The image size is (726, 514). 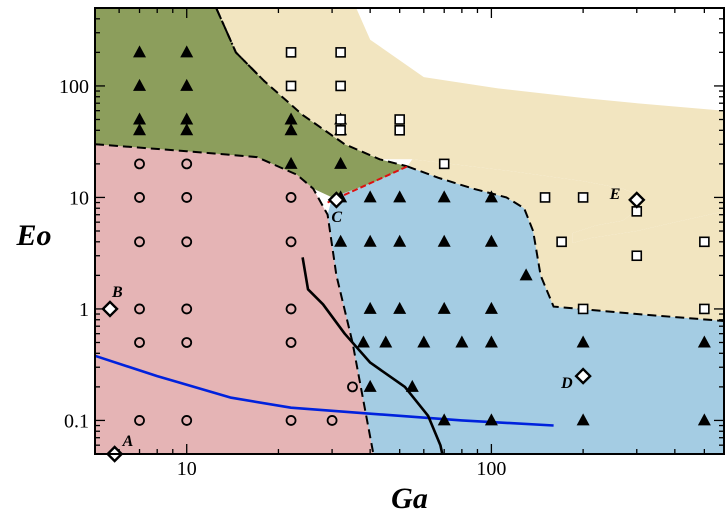 What do you see at coordinates (372, 355) in the screenshot?
I see `black-curve` at bounding box center [372, 355].